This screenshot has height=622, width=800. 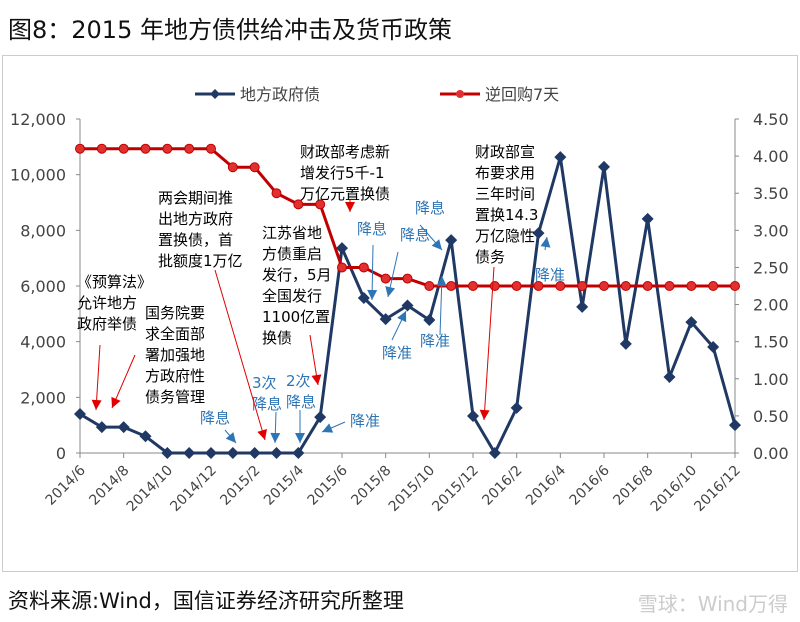 What do you see at coordinates (771, 267) in the screenshot?
I see `y-right-tick-label: 2.50` at bounding box center [771, 267].